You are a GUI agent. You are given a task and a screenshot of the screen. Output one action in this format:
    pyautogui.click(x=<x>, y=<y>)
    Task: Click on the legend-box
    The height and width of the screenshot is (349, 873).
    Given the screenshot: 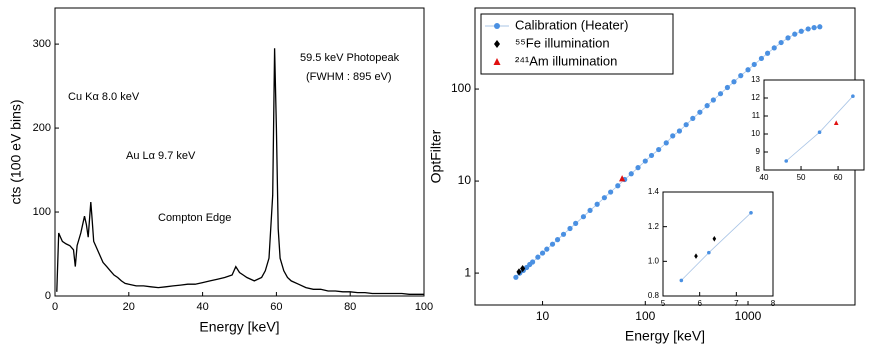 What is the action you would take?
    pyautogui.click(x=577, y=44)
    